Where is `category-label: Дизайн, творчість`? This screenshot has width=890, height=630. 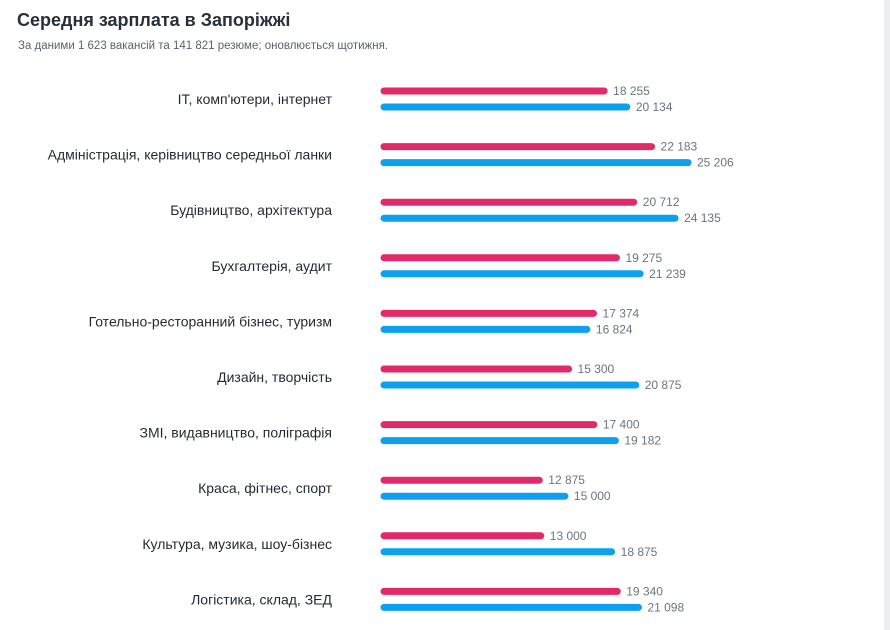
category-label: Дизайн, творчість is located at coordinates (274, 377).